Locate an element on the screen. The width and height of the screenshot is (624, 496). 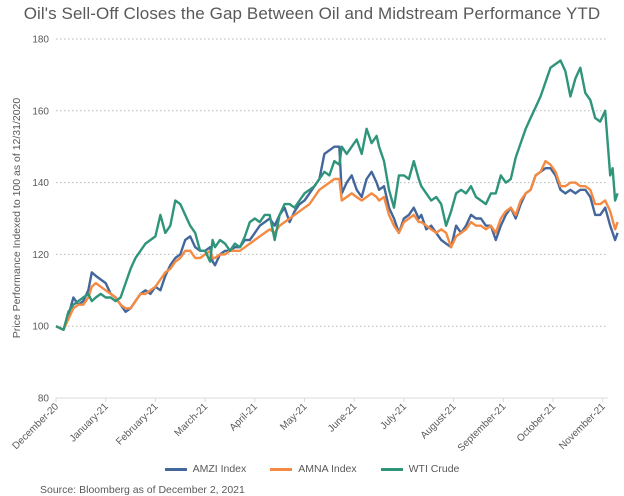
x-tick-label: December-20 is located at coordinates (35, 426).